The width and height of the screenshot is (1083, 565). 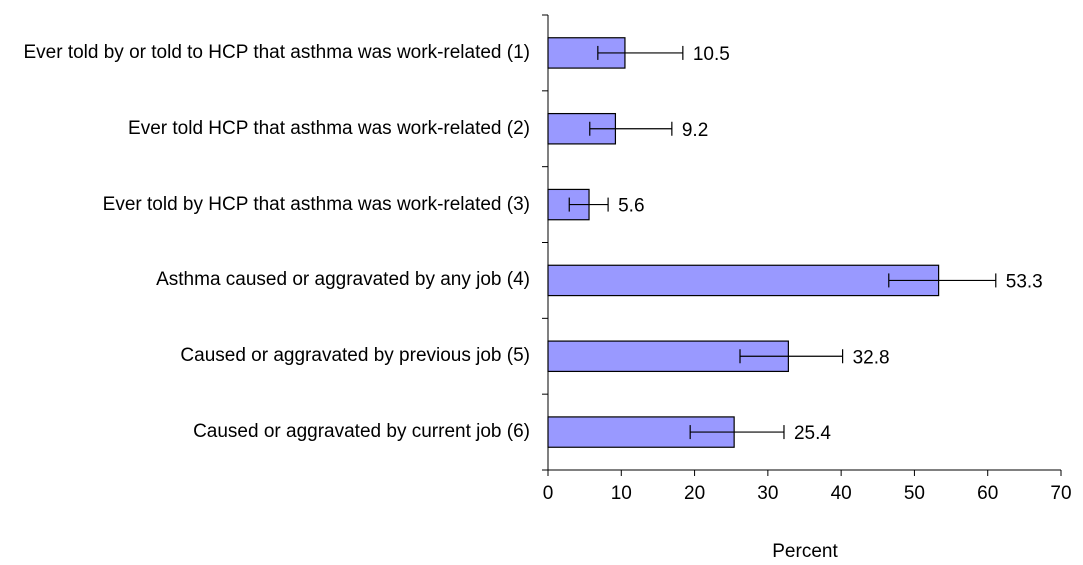 What do you see at coordinates (805, 551) in the screenshot?
I see `x-axis-label: Percent` at bounding box center [805, 551].